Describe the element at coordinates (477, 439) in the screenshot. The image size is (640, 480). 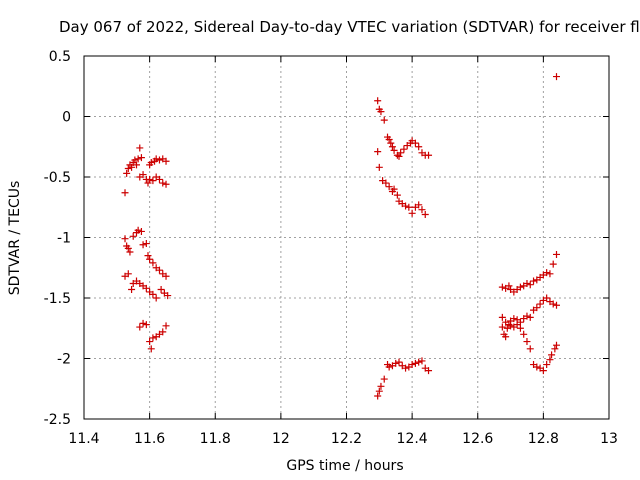
I see `x-tick-label: 12.6` at that location.